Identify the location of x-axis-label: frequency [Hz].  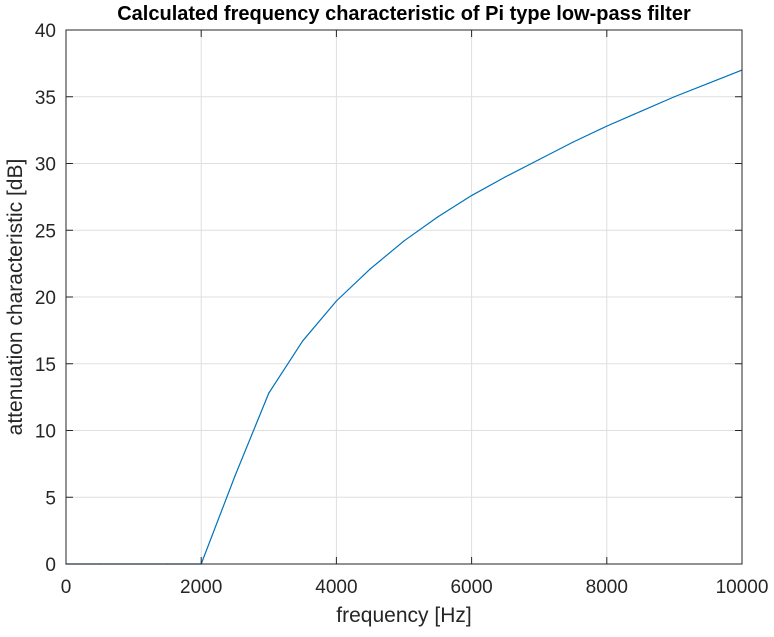
(403, 615).